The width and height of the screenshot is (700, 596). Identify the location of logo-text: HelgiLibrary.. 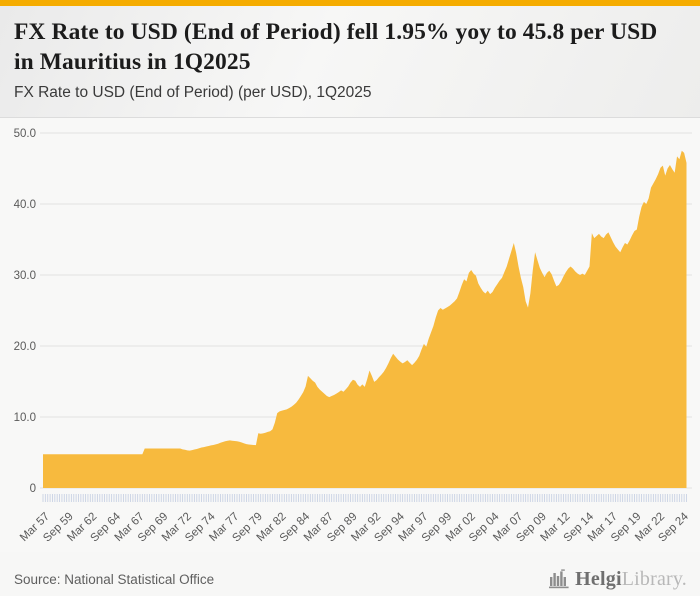
(631, 579).